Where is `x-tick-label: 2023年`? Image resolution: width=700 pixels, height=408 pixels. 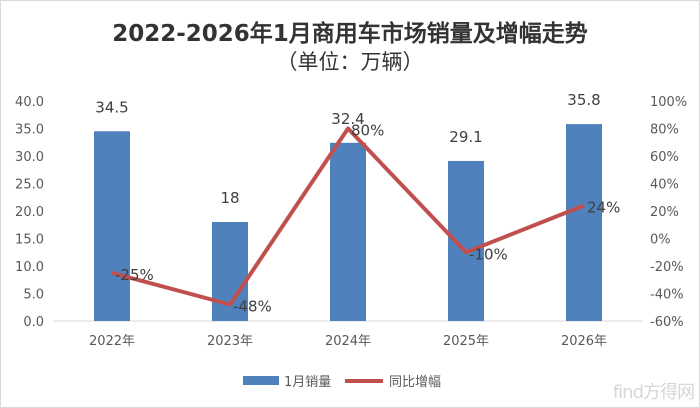
x-tick-label: 2023年 is located at coordinates (230, 341).